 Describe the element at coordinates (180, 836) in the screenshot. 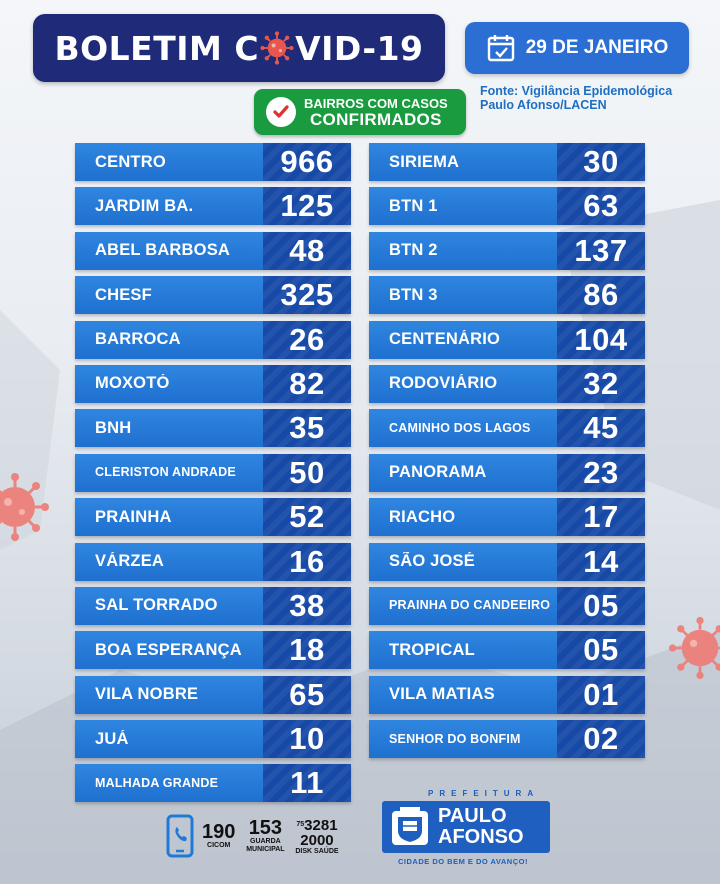

I see `phone-icon` at that location.